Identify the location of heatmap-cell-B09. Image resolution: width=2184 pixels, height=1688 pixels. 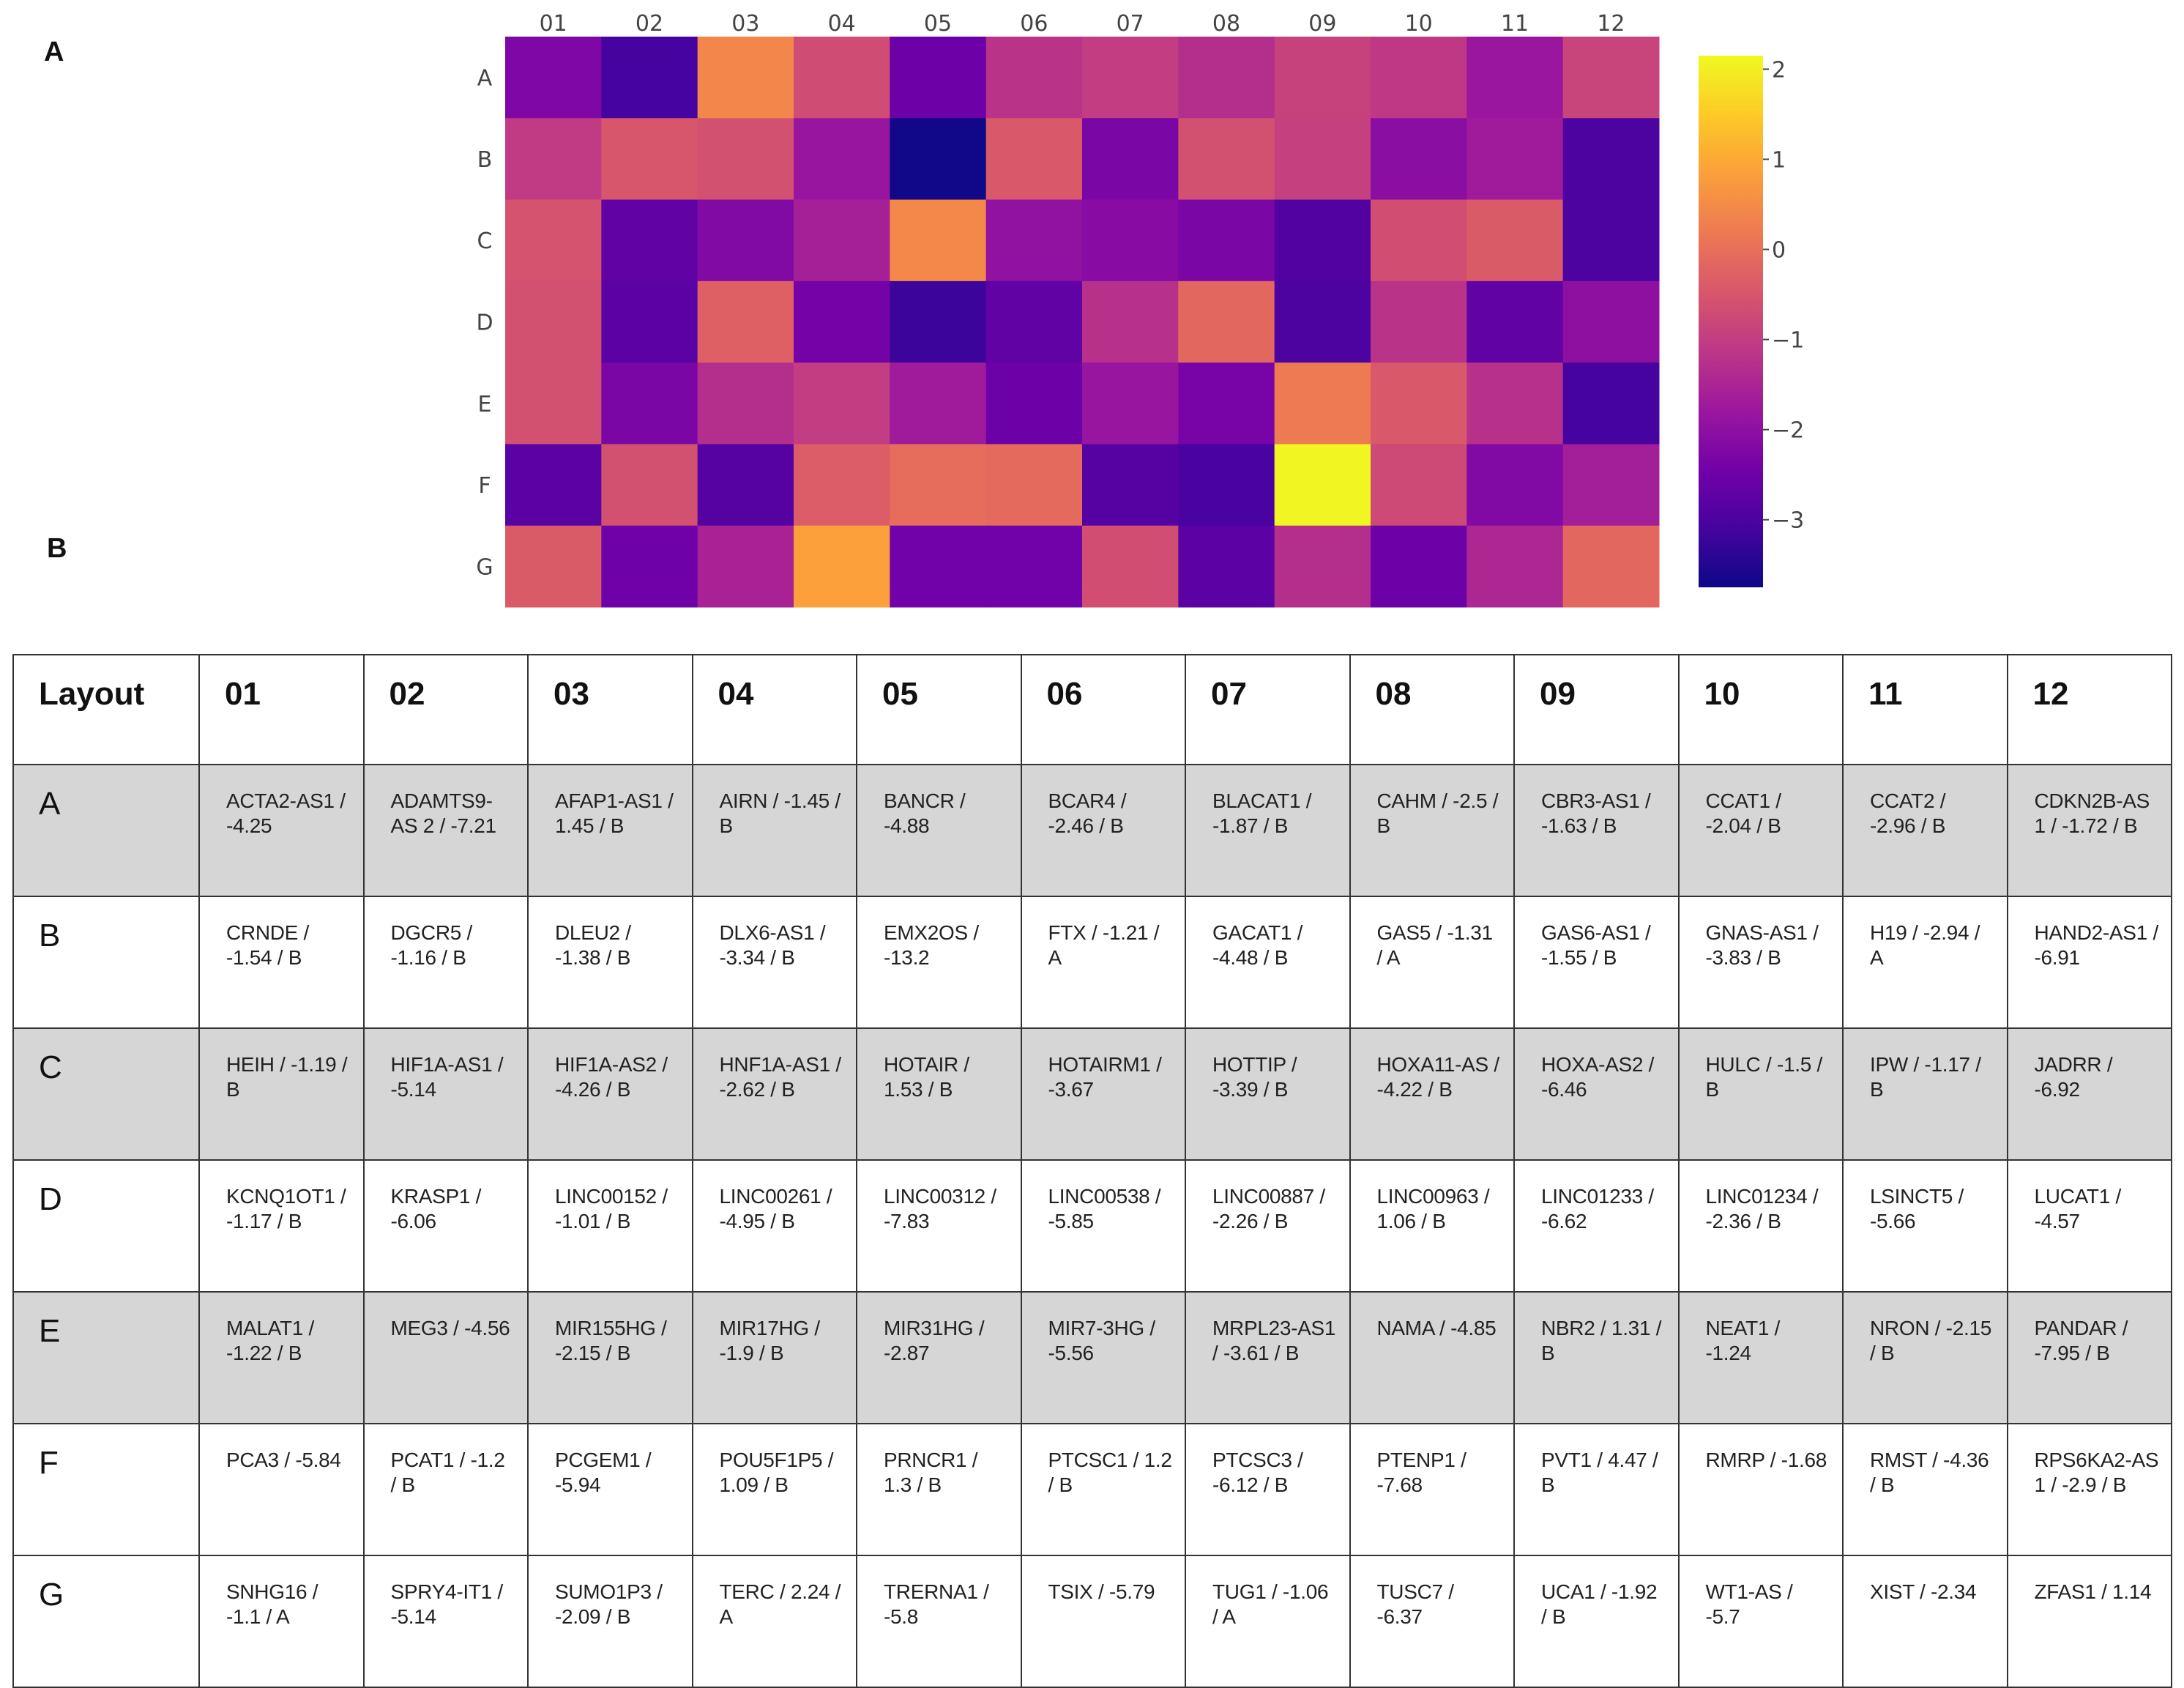
(1322, 159).